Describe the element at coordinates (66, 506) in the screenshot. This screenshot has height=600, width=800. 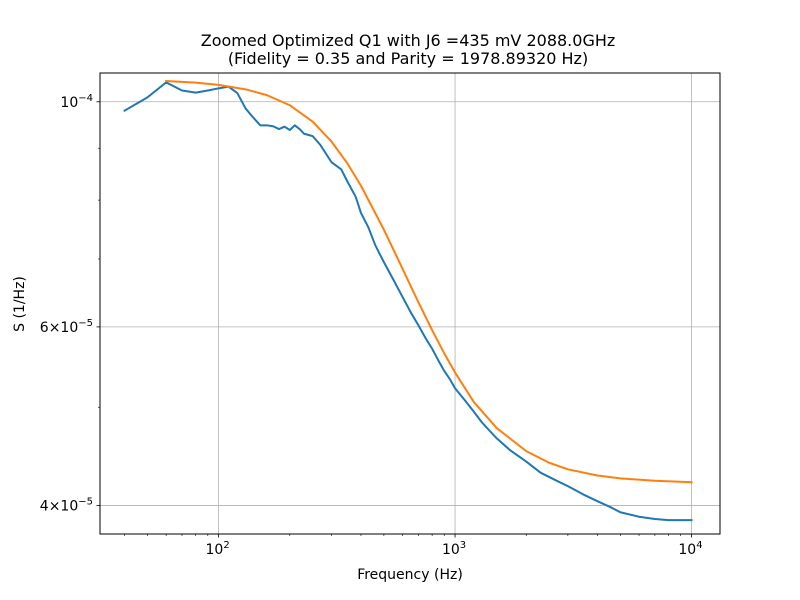
I see `y-tick-label: 4×10⁻⁵` at that location.